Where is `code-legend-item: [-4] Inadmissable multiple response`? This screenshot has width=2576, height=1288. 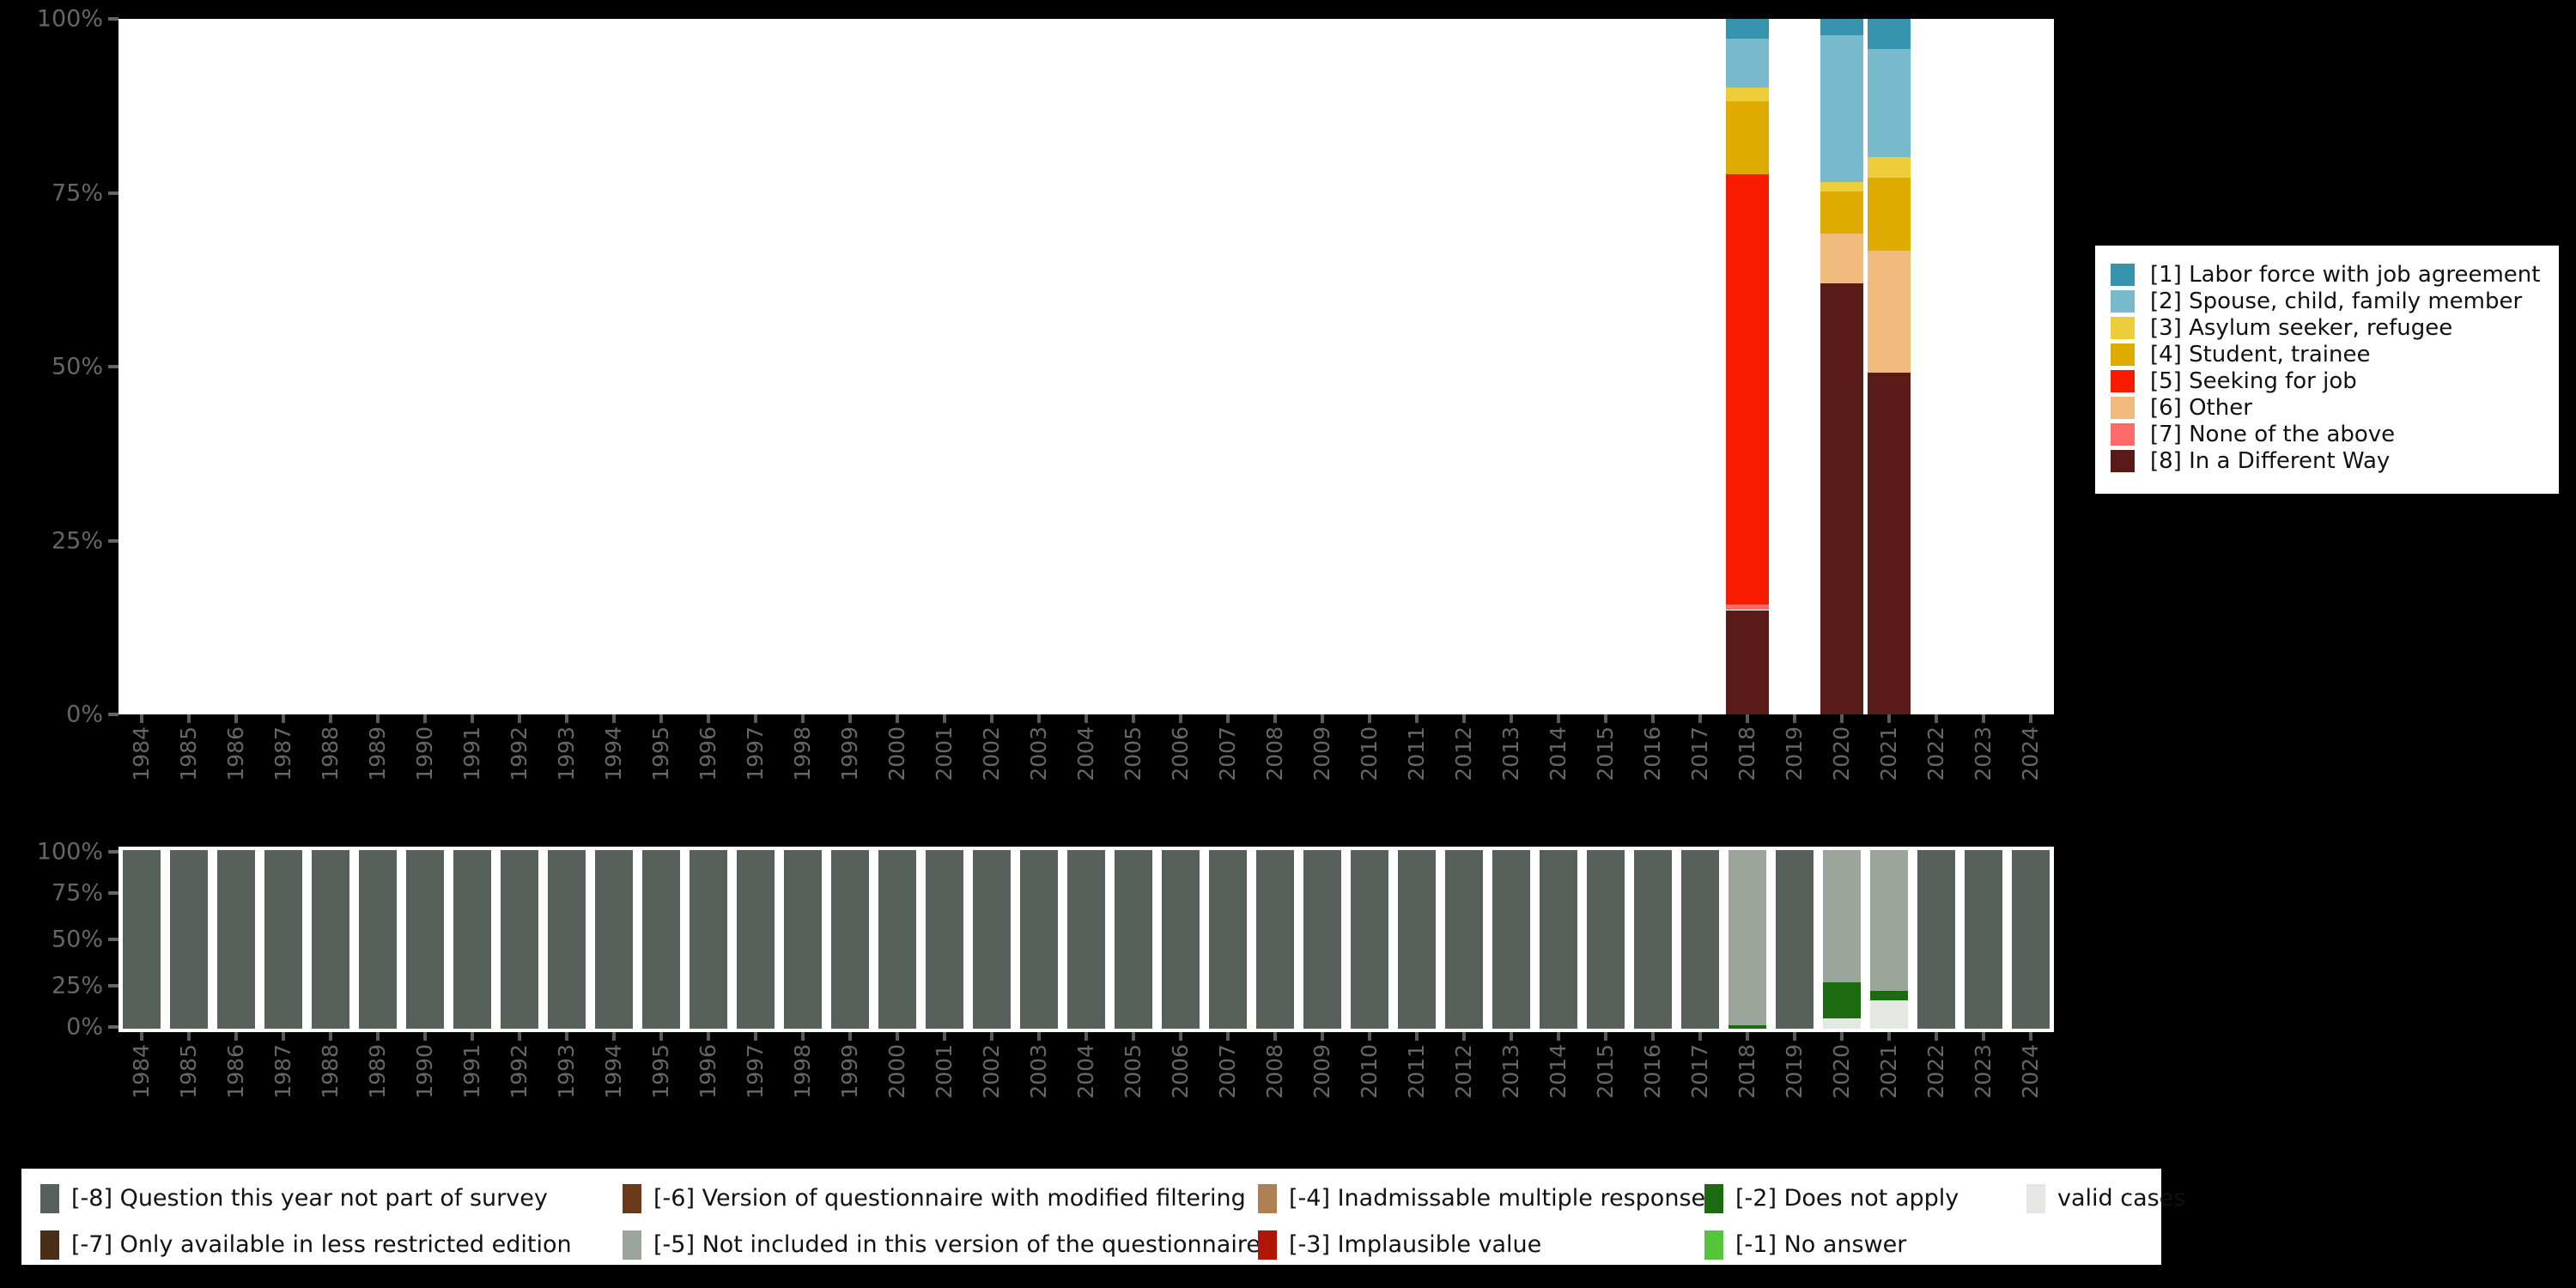
code-legend-item: [-4] Inadmissable multiple response is located at coordinates (1481, 1199).